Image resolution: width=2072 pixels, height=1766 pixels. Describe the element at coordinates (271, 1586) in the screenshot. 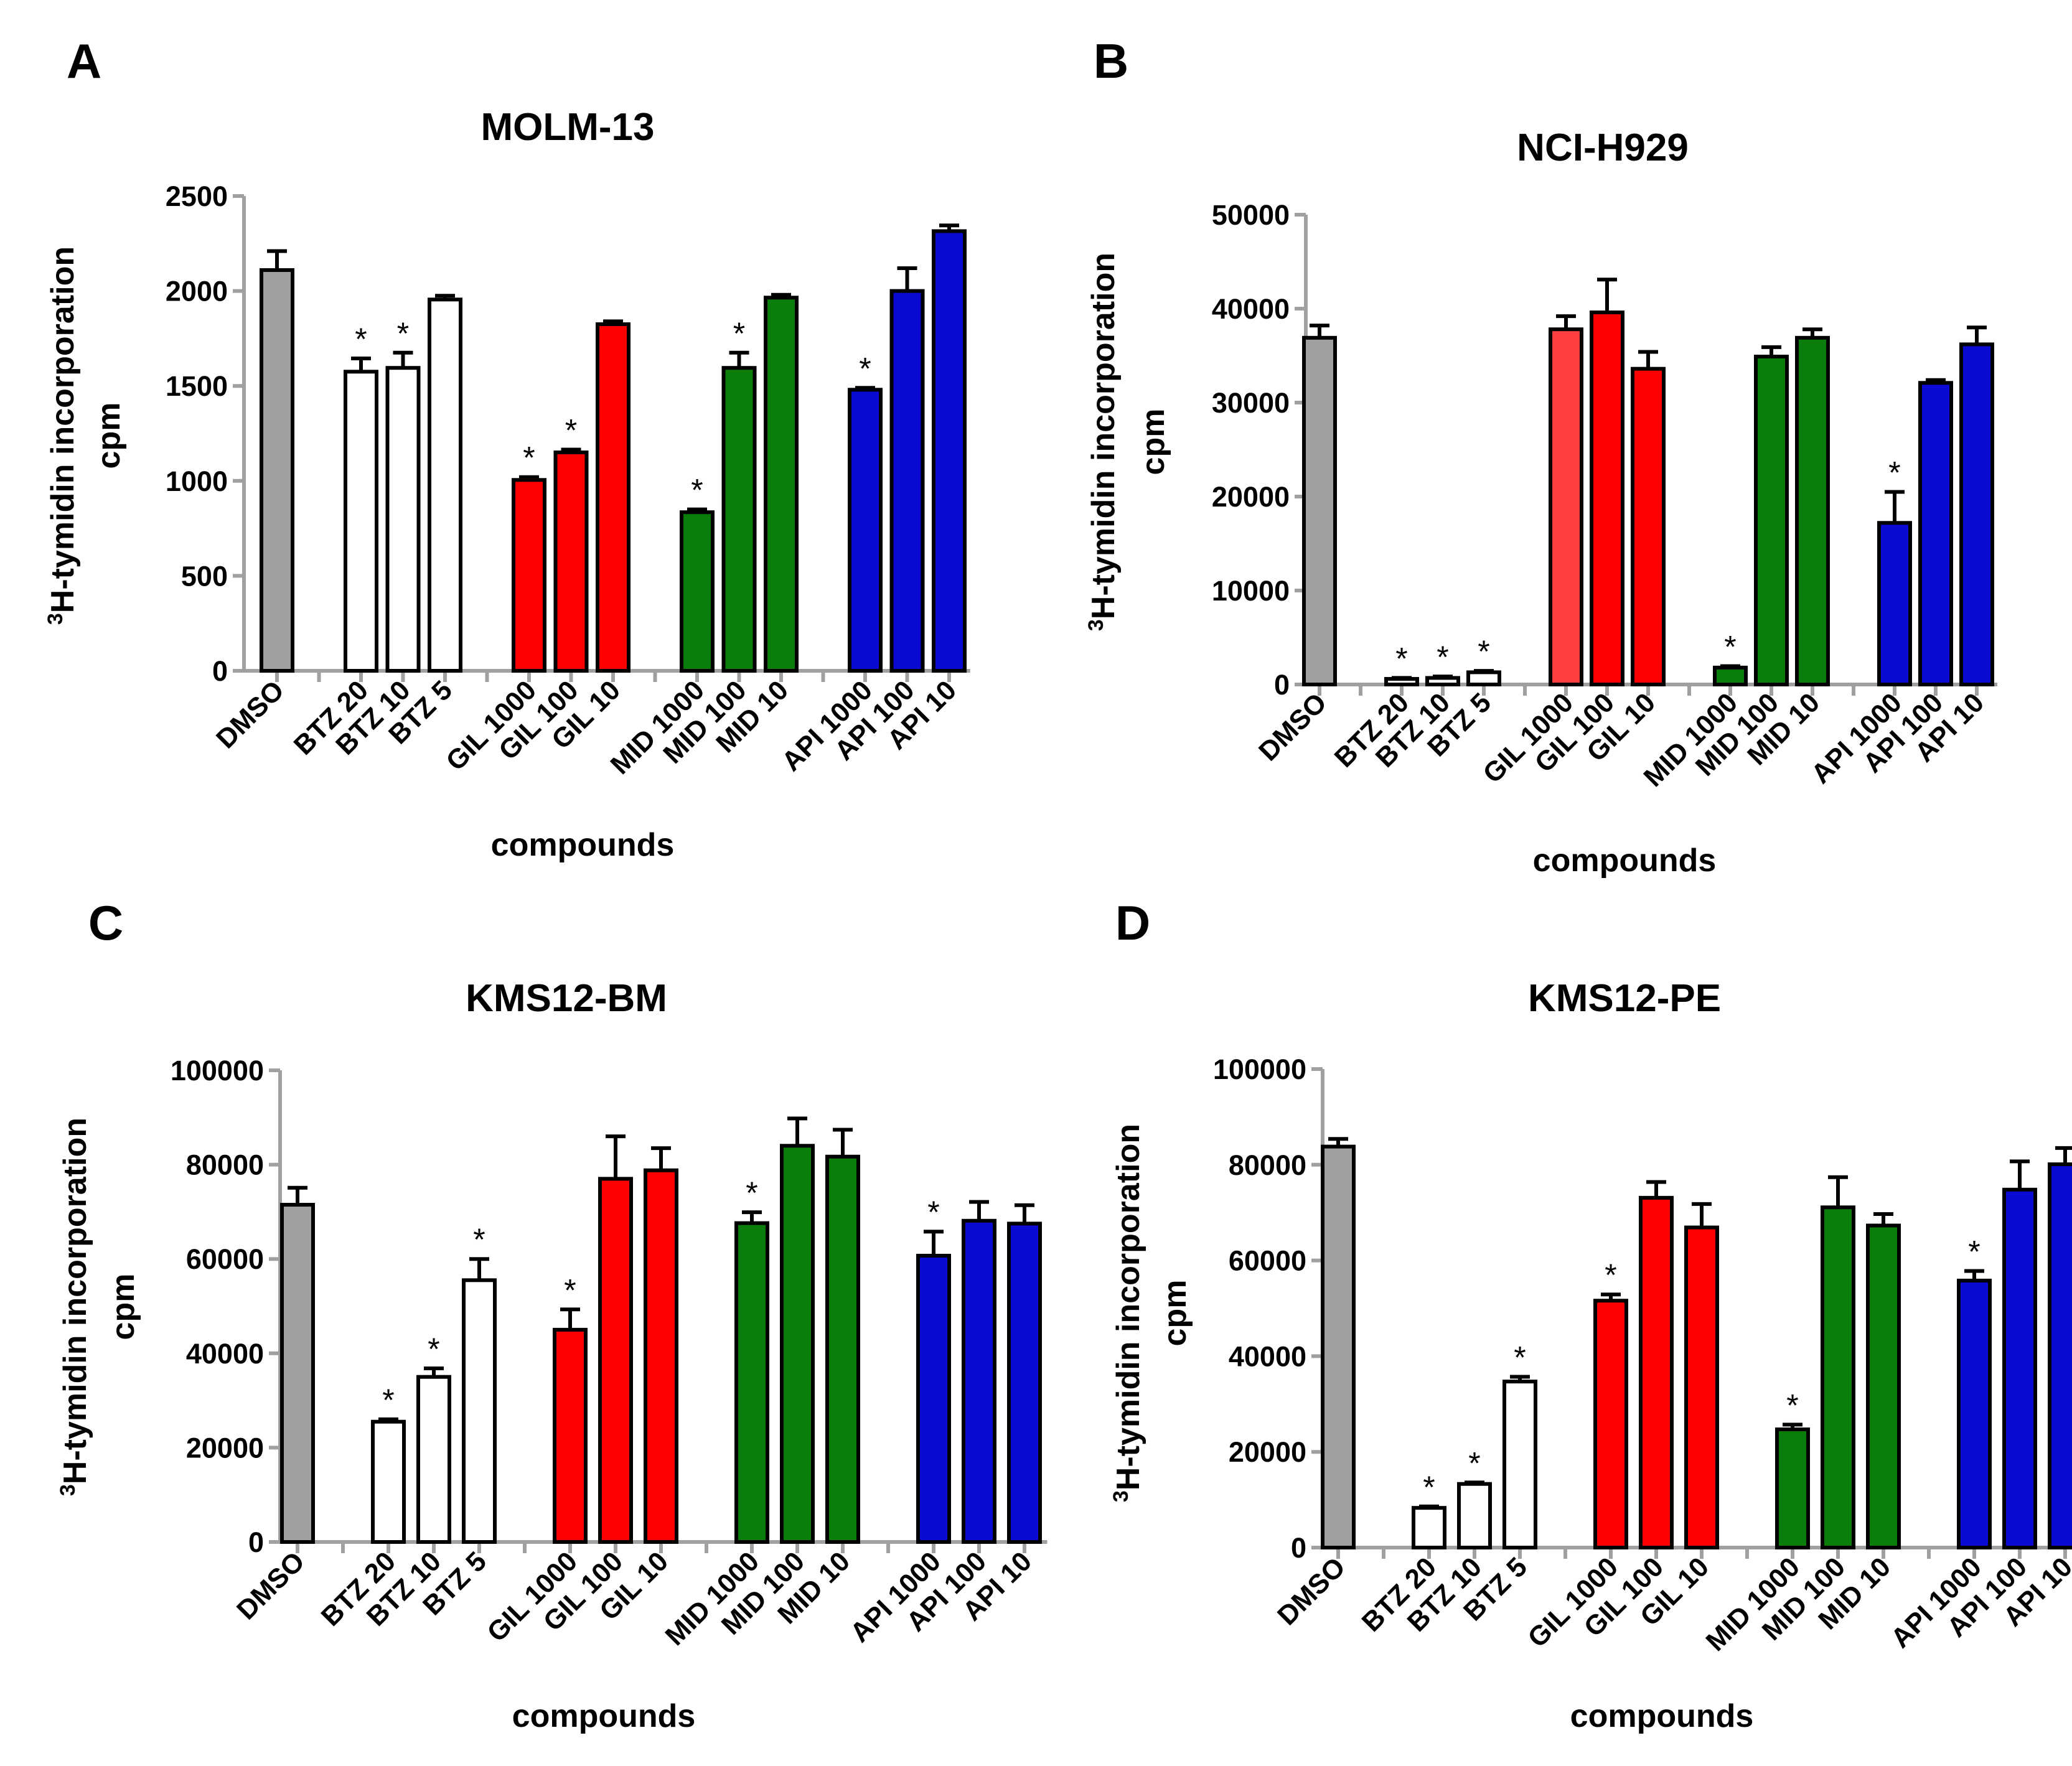

I see `x-tick-label: DMSO` at that location.